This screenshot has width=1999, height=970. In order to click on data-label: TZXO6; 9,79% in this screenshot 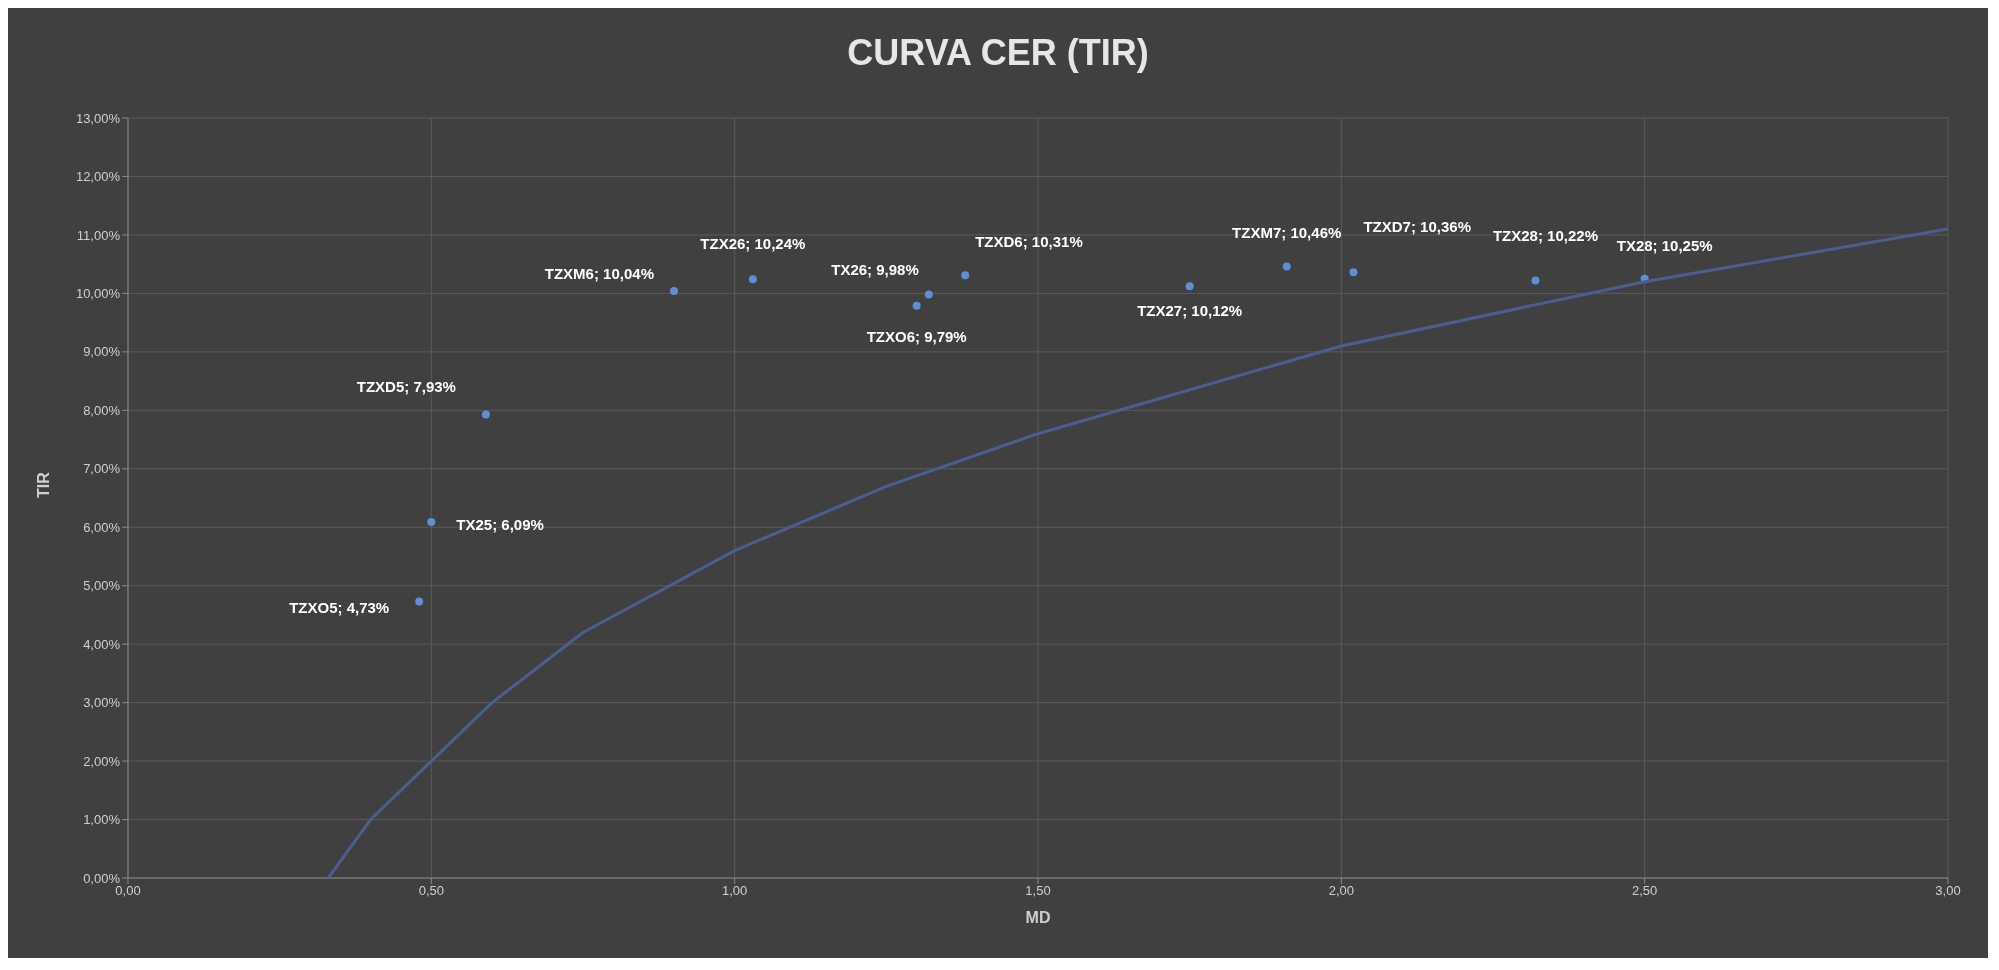, I will do `click(916, 336)`.